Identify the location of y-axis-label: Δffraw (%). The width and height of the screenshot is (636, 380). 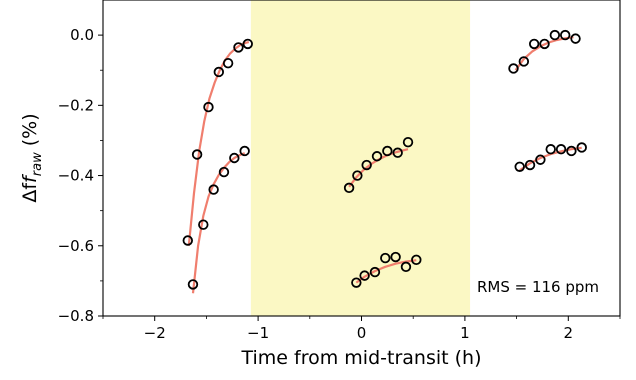
(32, 157).